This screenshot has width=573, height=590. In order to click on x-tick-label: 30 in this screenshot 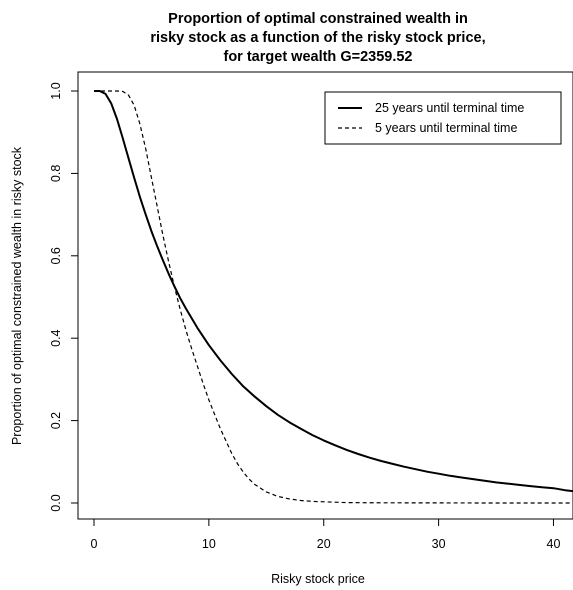, I will do `click(439, 544)`.